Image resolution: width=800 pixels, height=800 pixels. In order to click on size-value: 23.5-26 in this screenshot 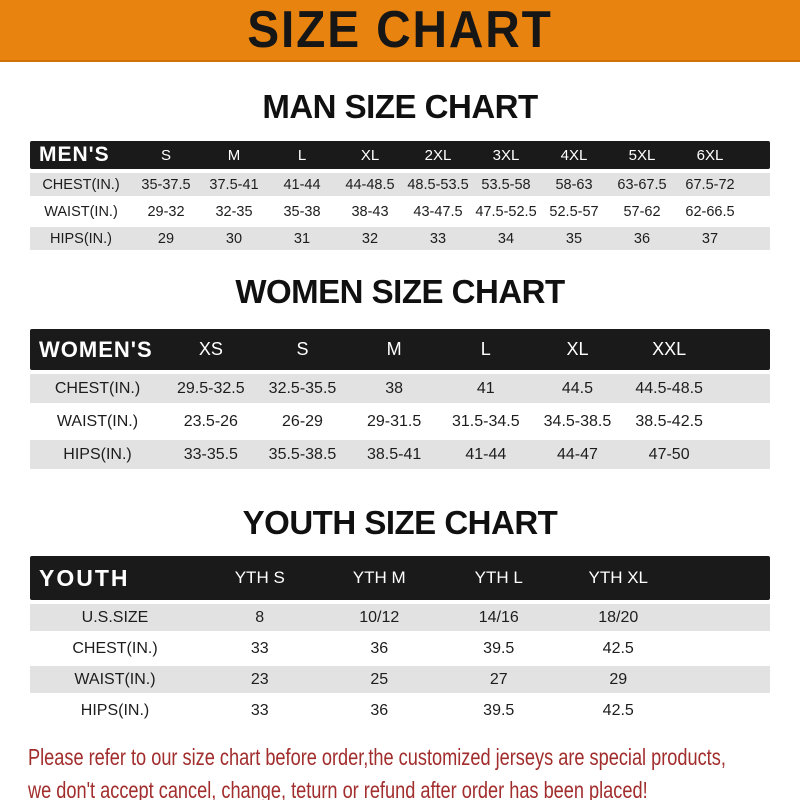, I will do `click(211, 421)`.